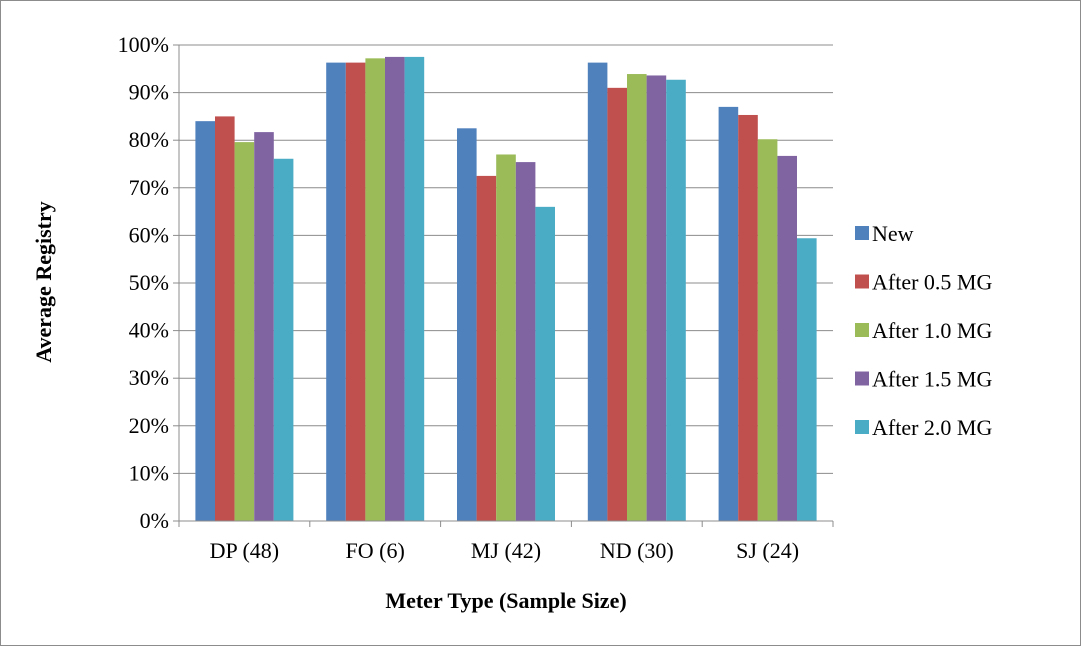 The height and width of the screenshot is (646, 1081). Describe the element at coordinates (932, 330) in the screenshot. I see `legend-label: After 1.0 MG` at that location.